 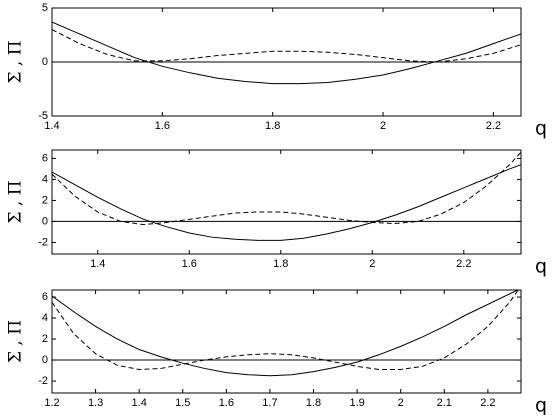 I want to click on x-tick-label: 1.9, so click(x=356, y=403).